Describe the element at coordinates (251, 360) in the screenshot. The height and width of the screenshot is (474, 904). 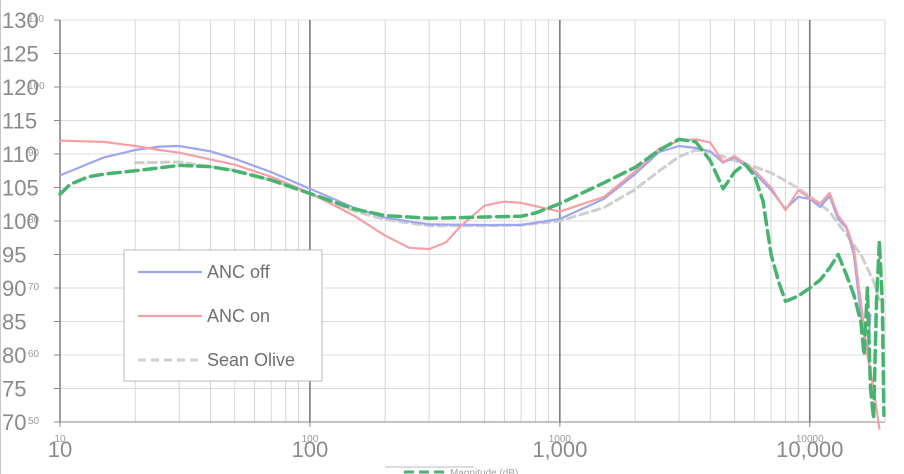
I see `legend-label: Sean Olive` at that location.